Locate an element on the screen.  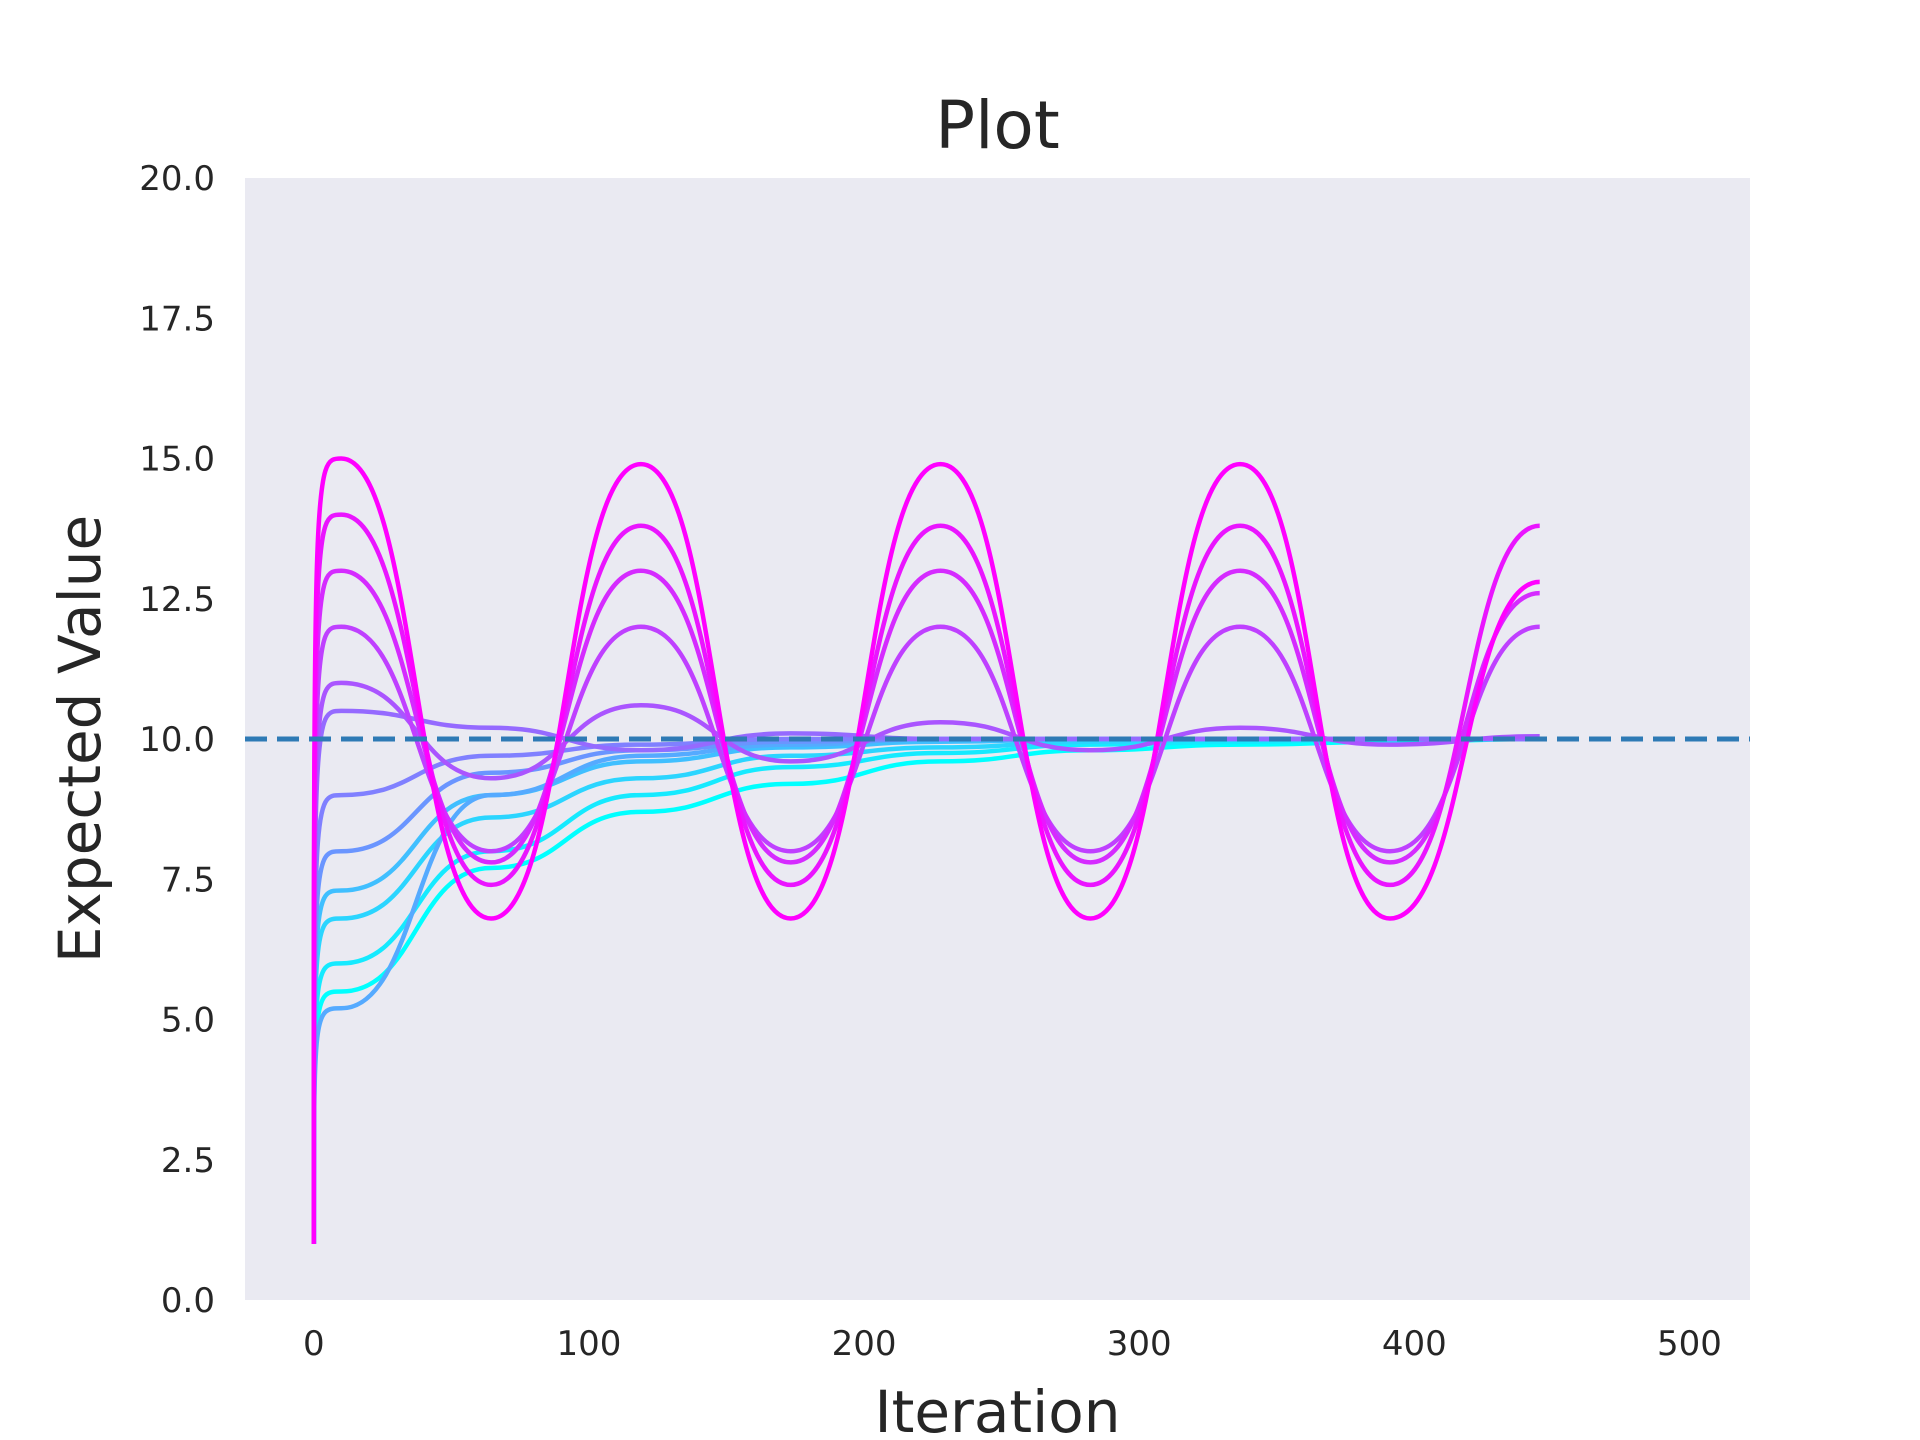
x-tick-labels: 0 100 200 300 400 500 is located at coordinates (1012, 1344).